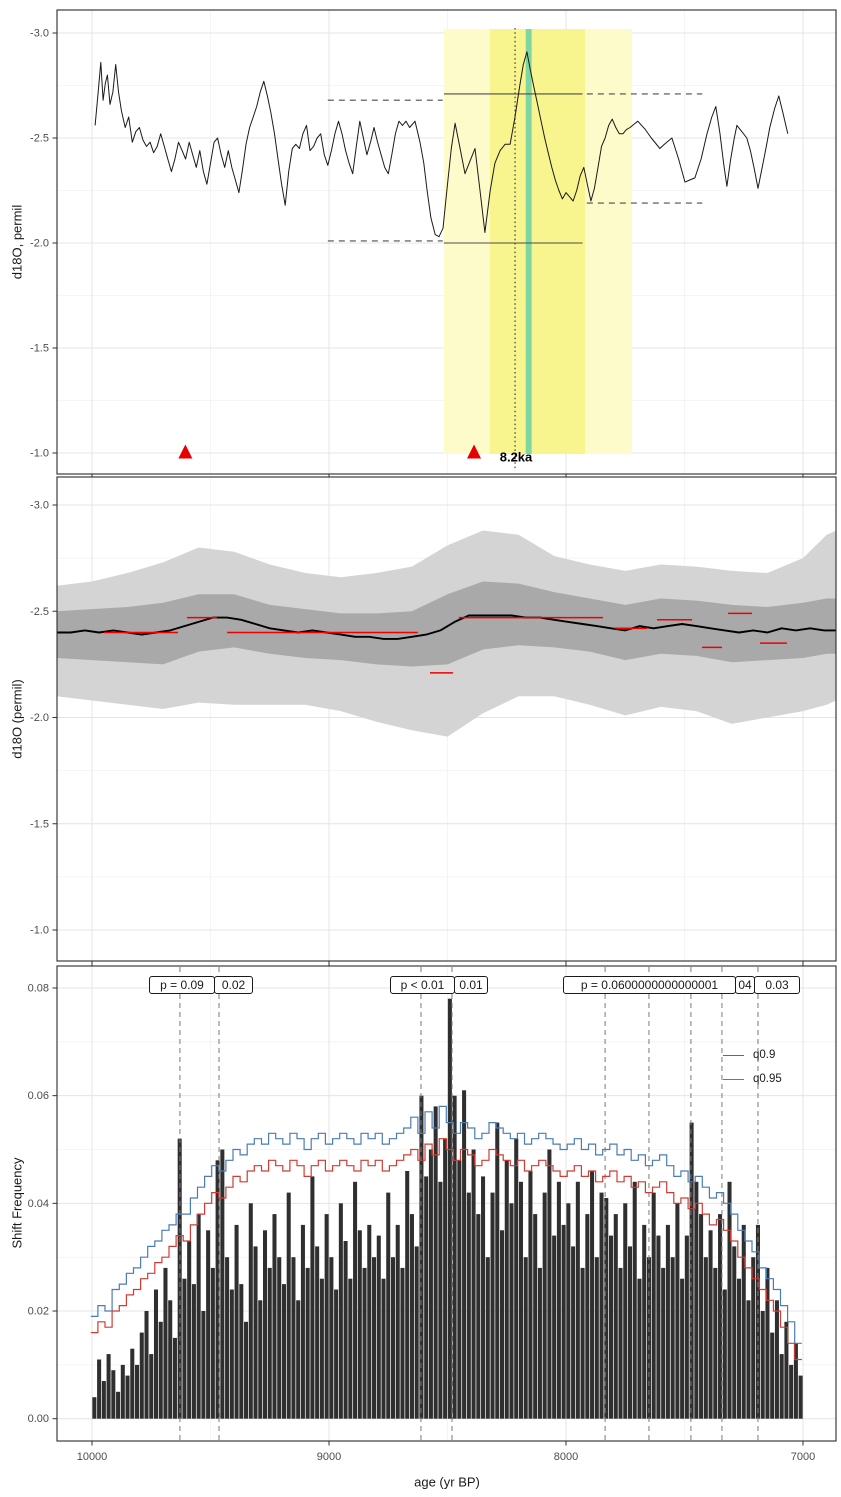 The height and width of the screenshot is (1497, 841). I want to click on y-tick-label: 0.08, so click(38, 988).